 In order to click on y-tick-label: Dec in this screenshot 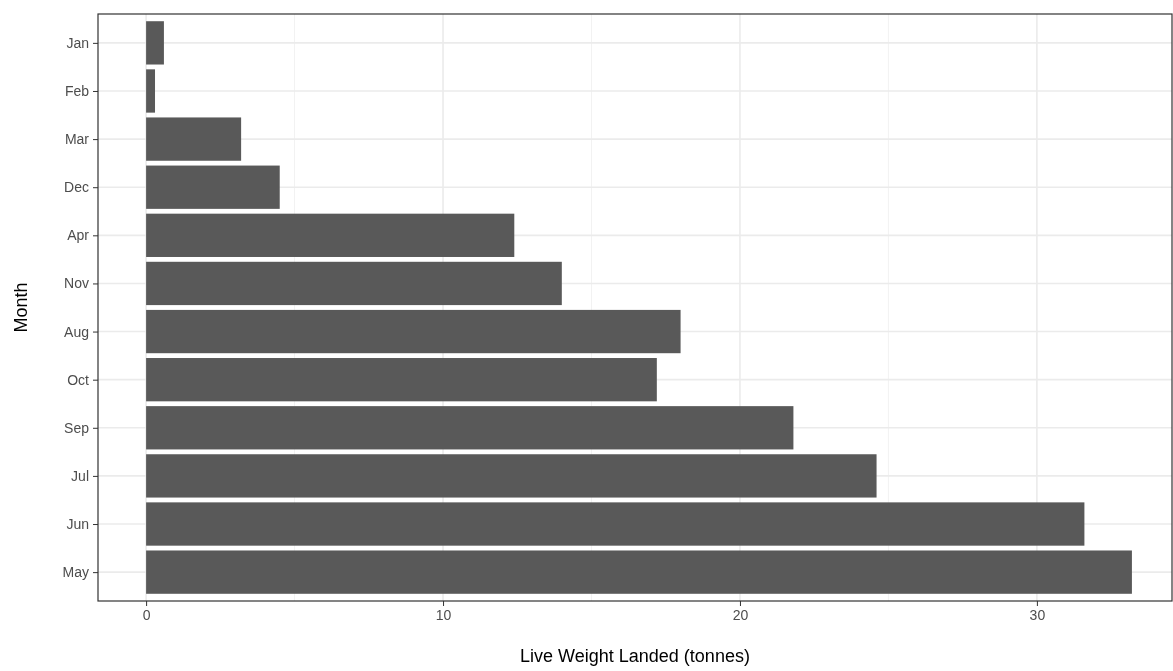, I will do `click(76, 187)`.